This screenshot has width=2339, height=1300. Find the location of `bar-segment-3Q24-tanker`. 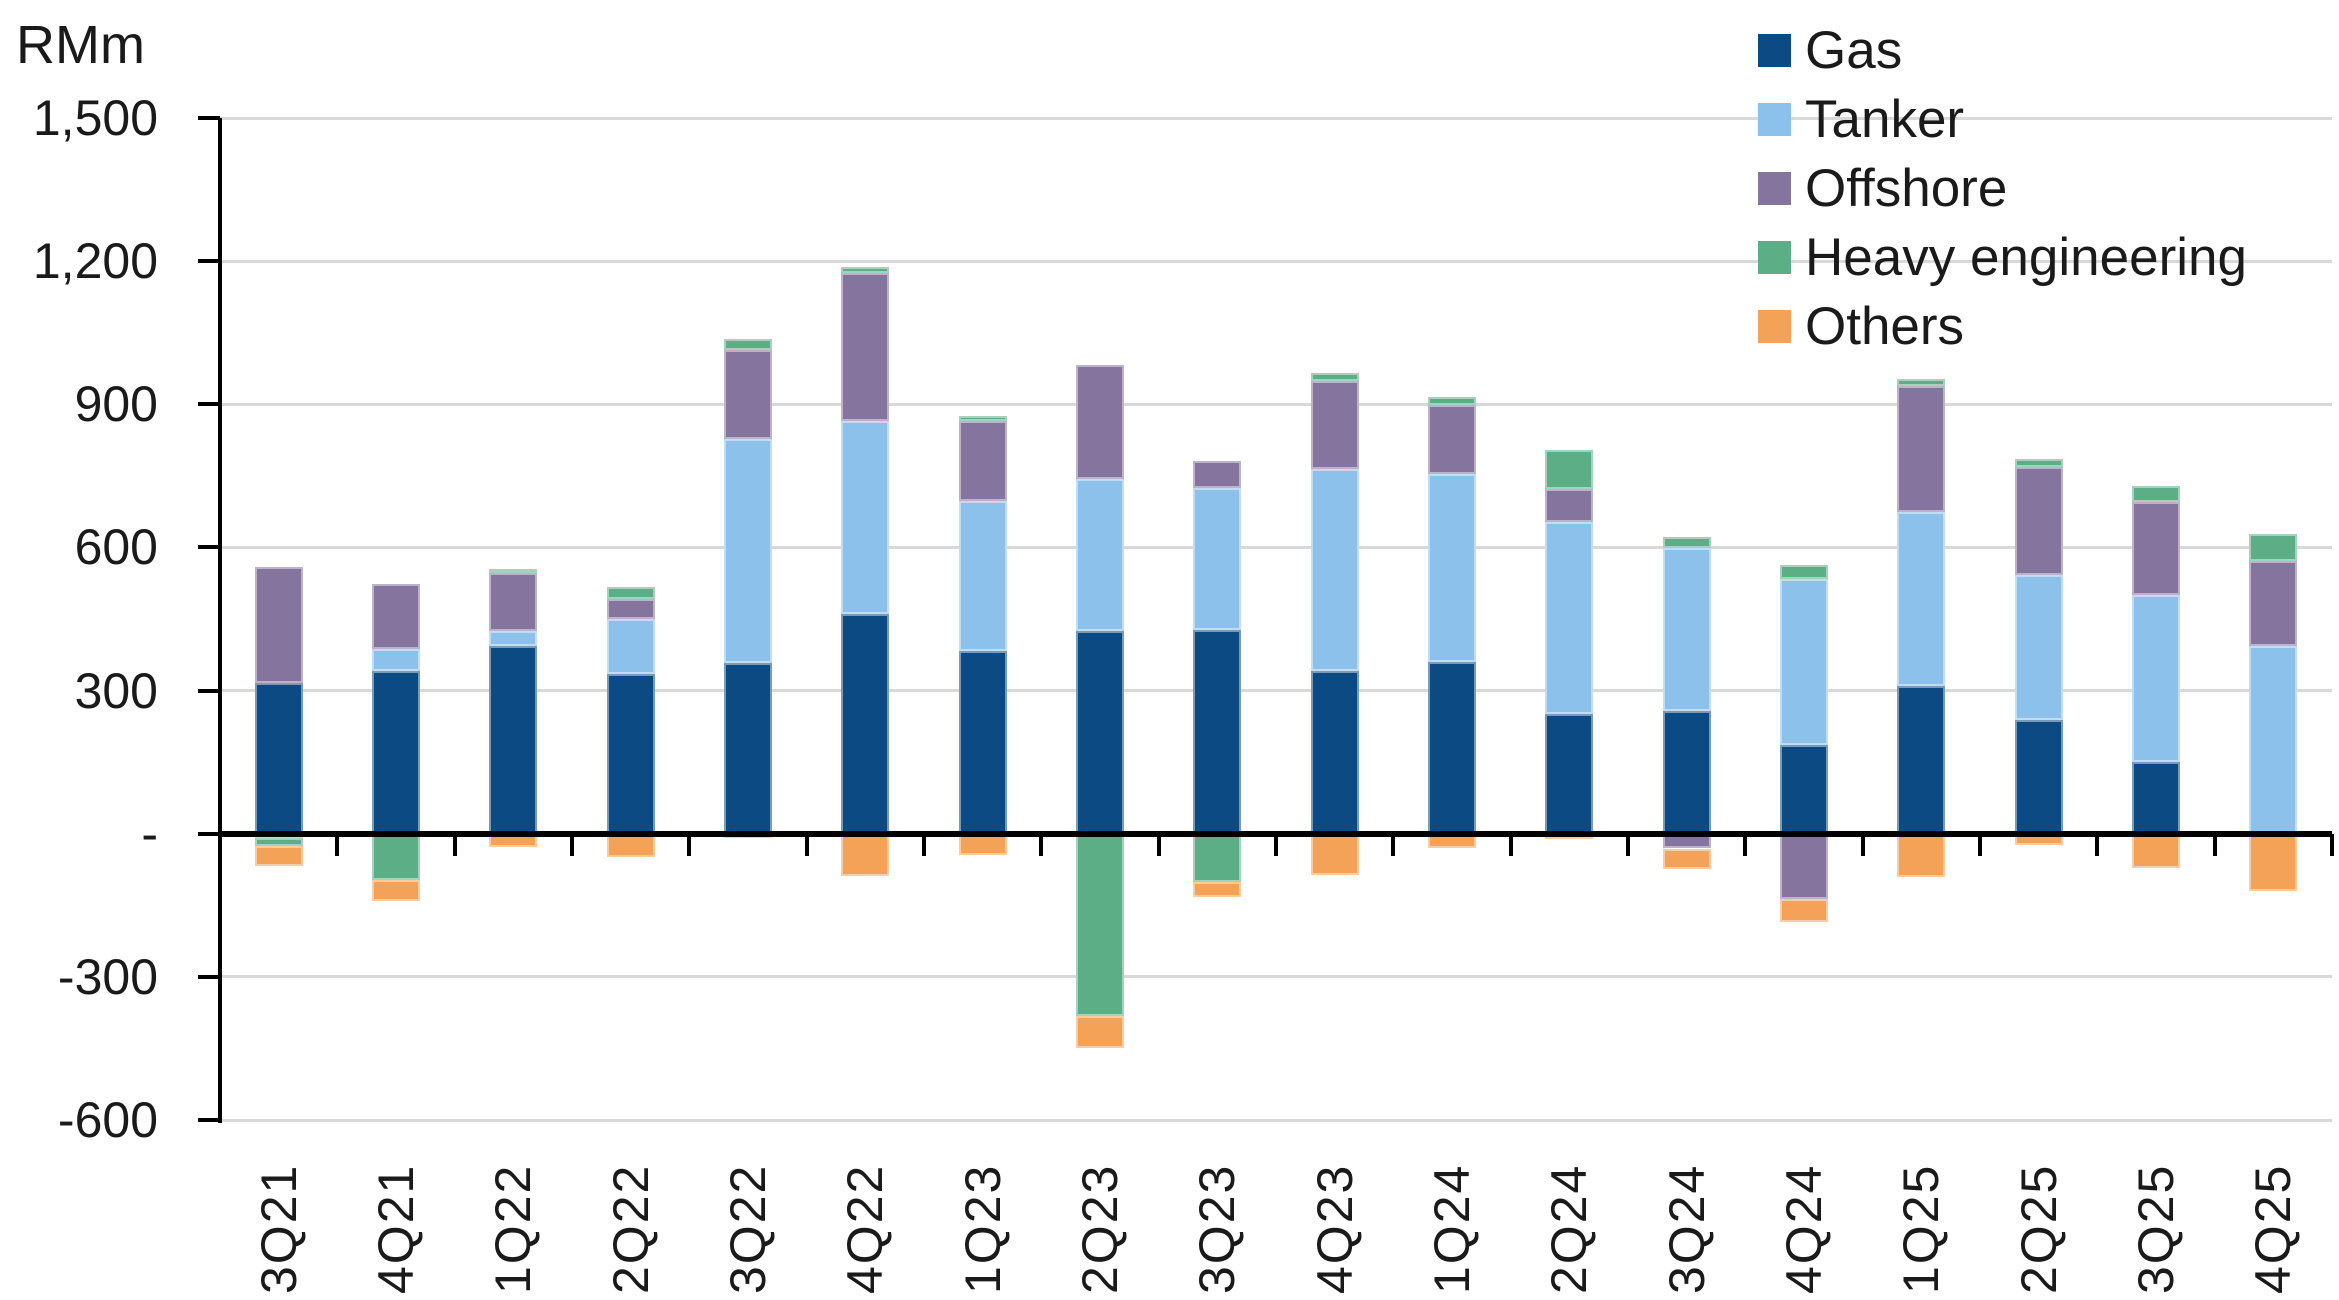

bar-segment-3Q24-tanker is located at coordinates (1686, 630).